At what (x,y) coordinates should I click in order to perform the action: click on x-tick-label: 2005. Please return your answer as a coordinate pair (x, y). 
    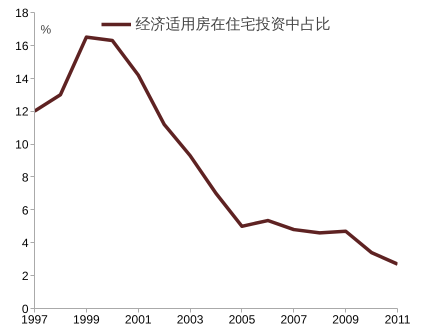
    Looking at the image, I should click on (242, 319).